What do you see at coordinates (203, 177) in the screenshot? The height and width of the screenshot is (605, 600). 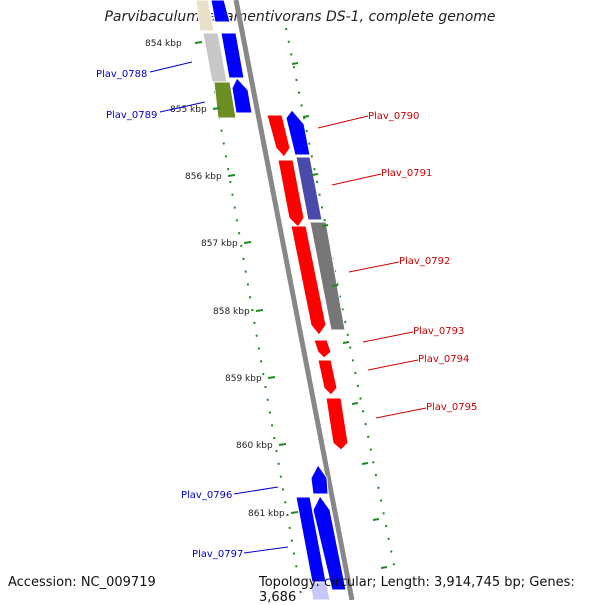 I see `scale-label: 856 kbp` at bounding box center [203, 177].